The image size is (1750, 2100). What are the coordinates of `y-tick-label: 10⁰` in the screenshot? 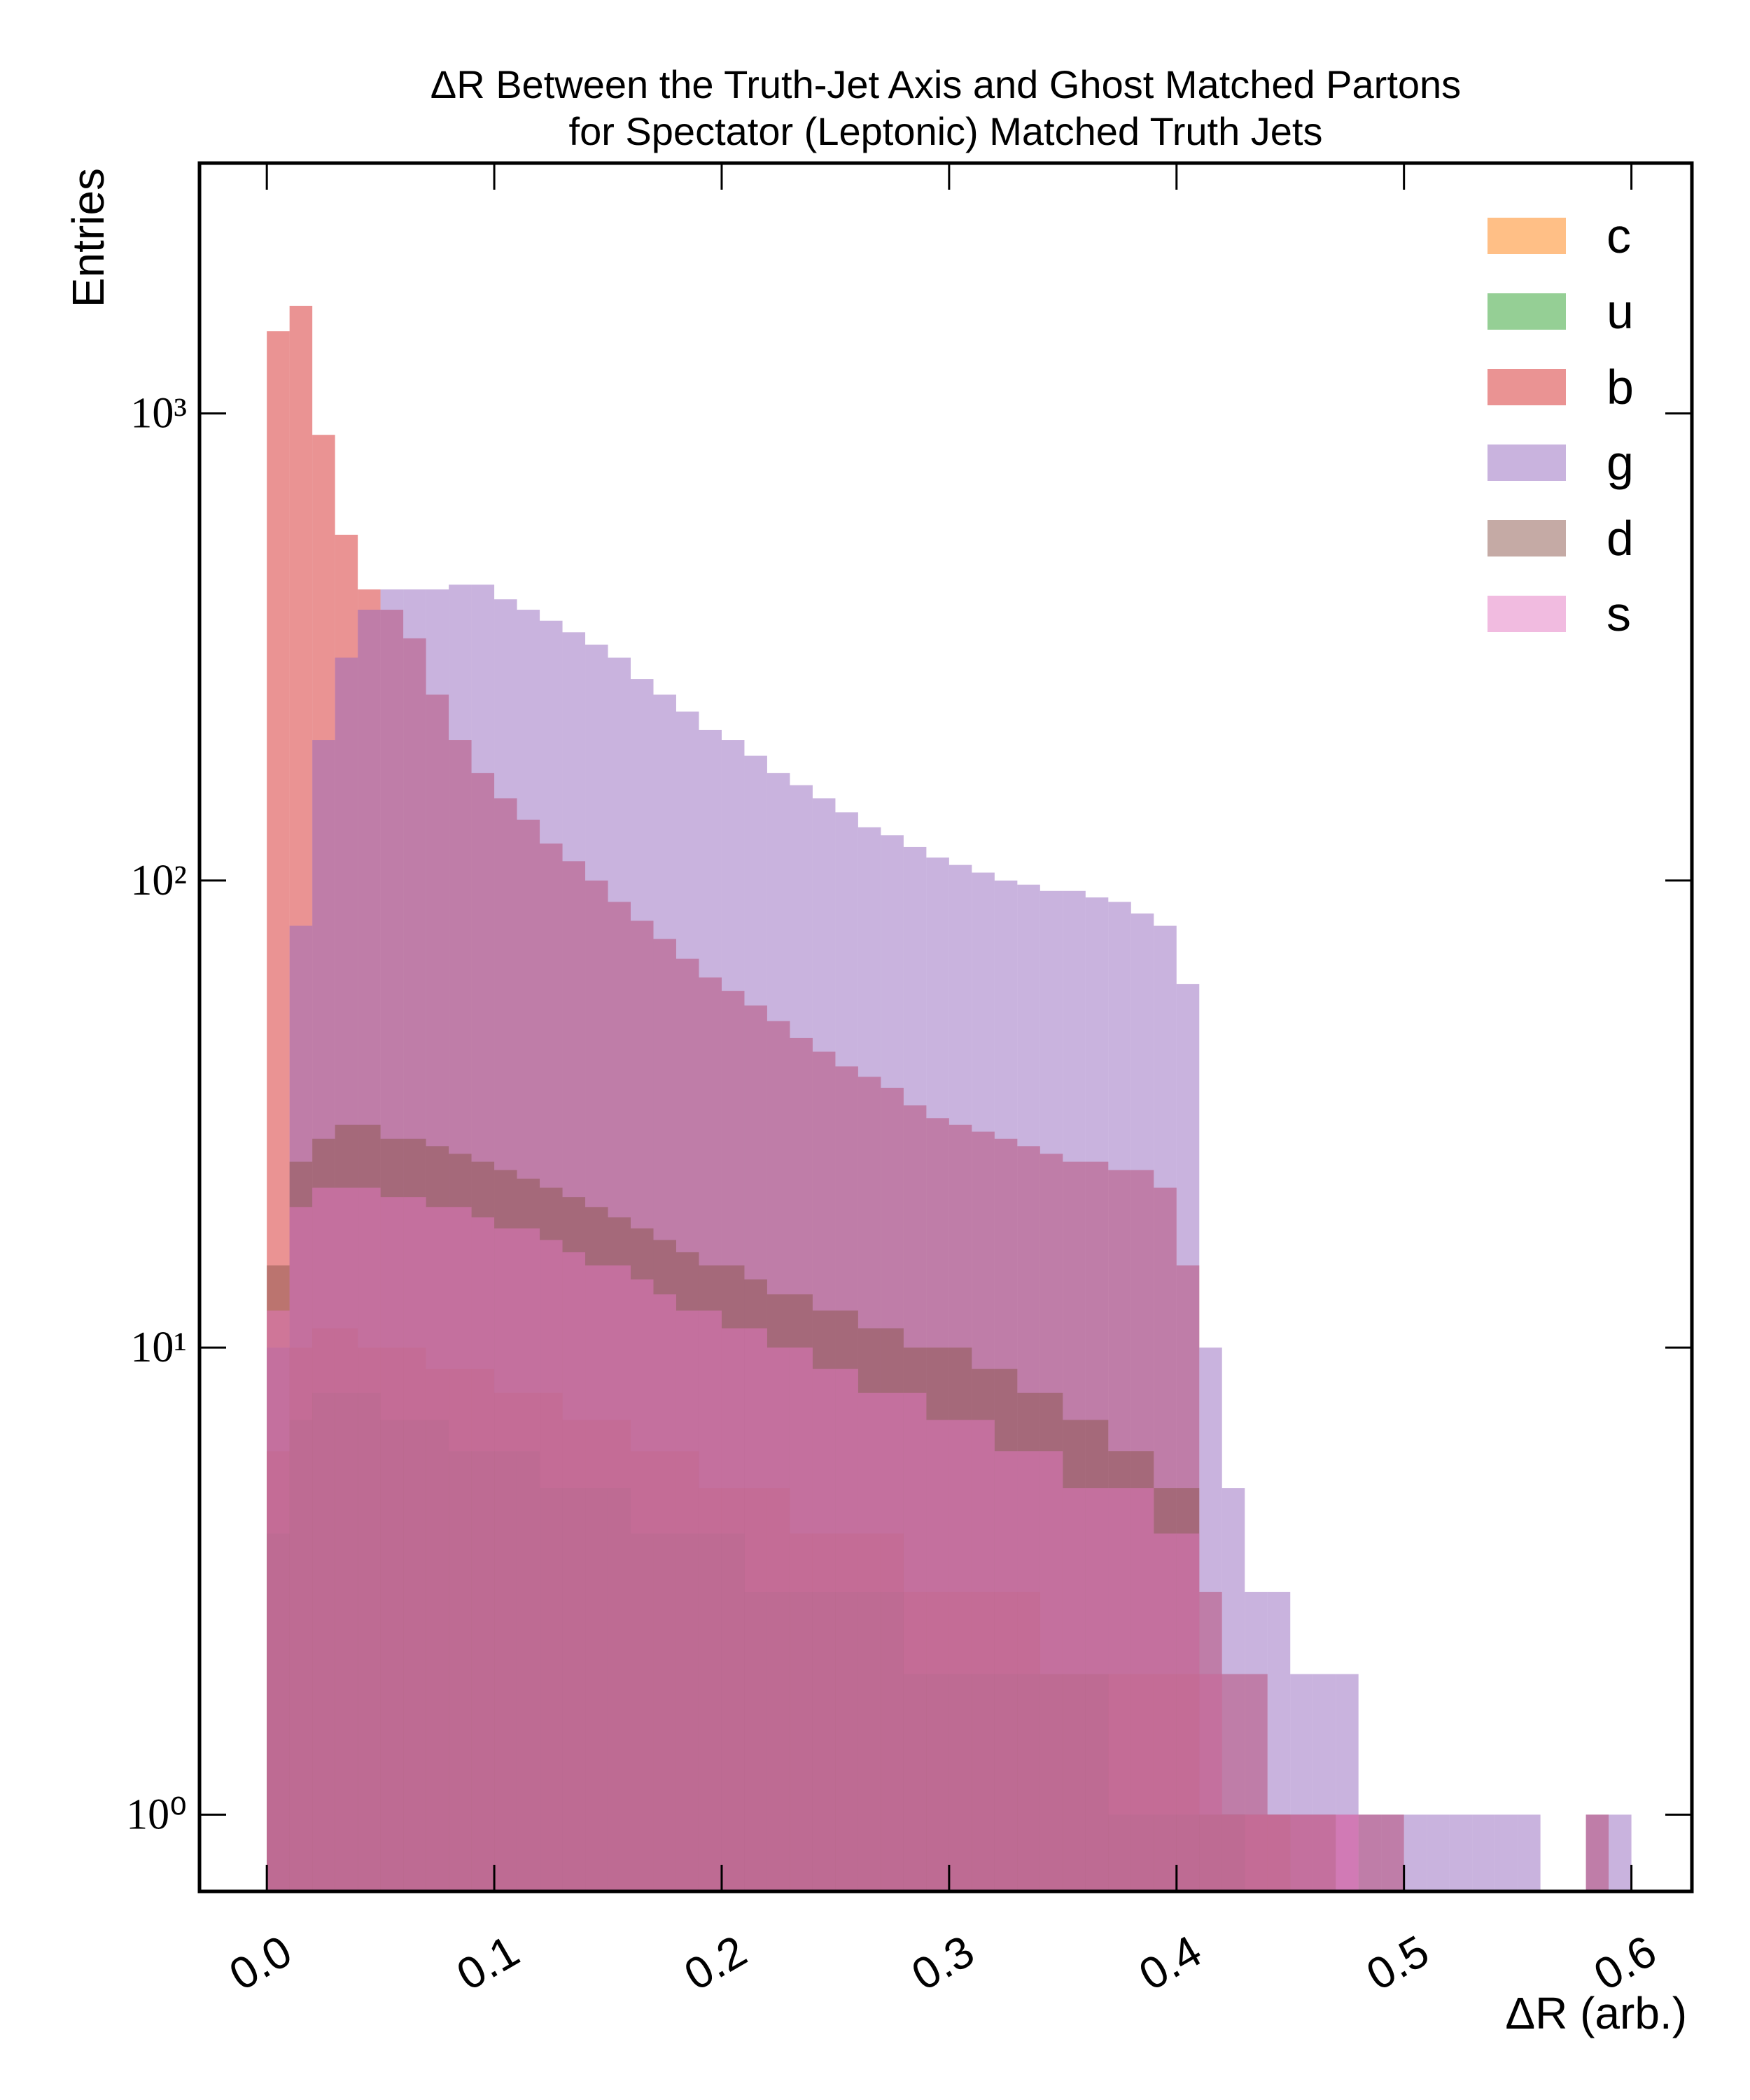 It's located at (156, 1814).